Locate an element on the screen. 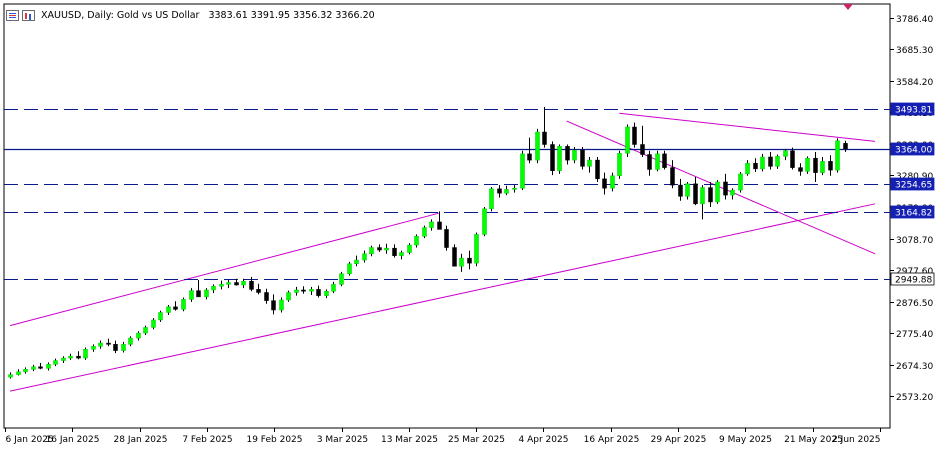 The height and width of the screenshot is (450, 944). level-label-text: 3493.81 is located at coordinates (913, 111).